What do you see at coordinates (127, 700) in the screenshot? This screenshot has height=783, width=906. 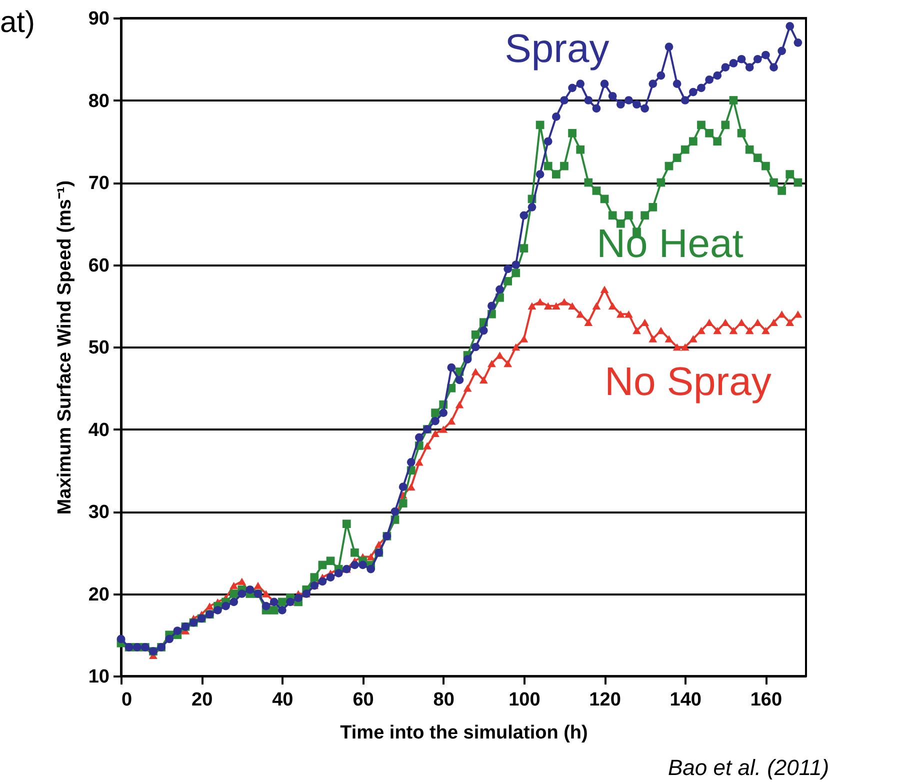 I see `x-tick-label: 0` at bounding box center [127, 700].